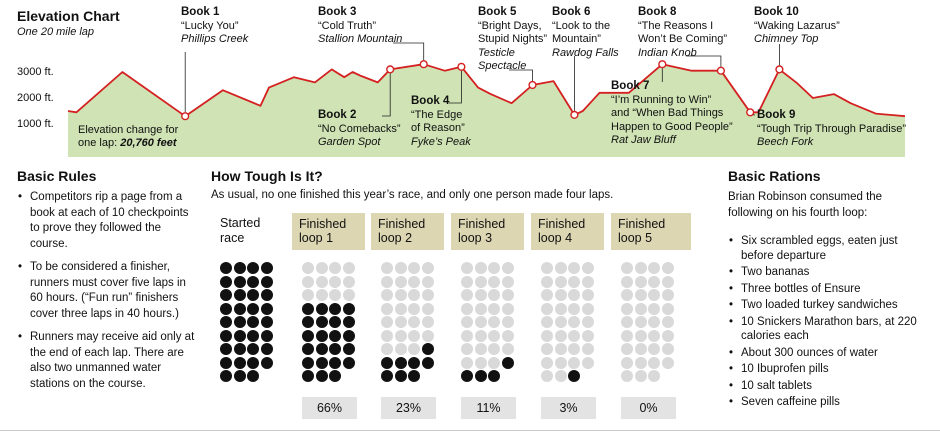  What do you see at coordinates (823, 305) in the screenshot?
I see `list-item: Two loaded turkey sandwiches` at bounding box center [823, 305].